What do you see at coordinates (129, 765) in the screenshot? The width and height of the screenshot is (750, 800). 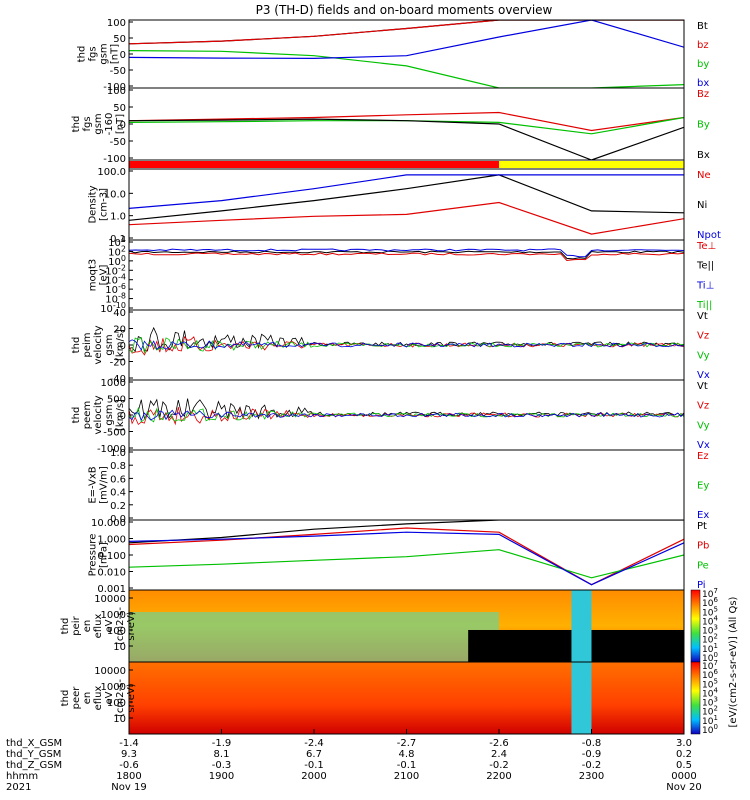 I see `ephemeris-value: -0.6` at bounding box center [129, 765].